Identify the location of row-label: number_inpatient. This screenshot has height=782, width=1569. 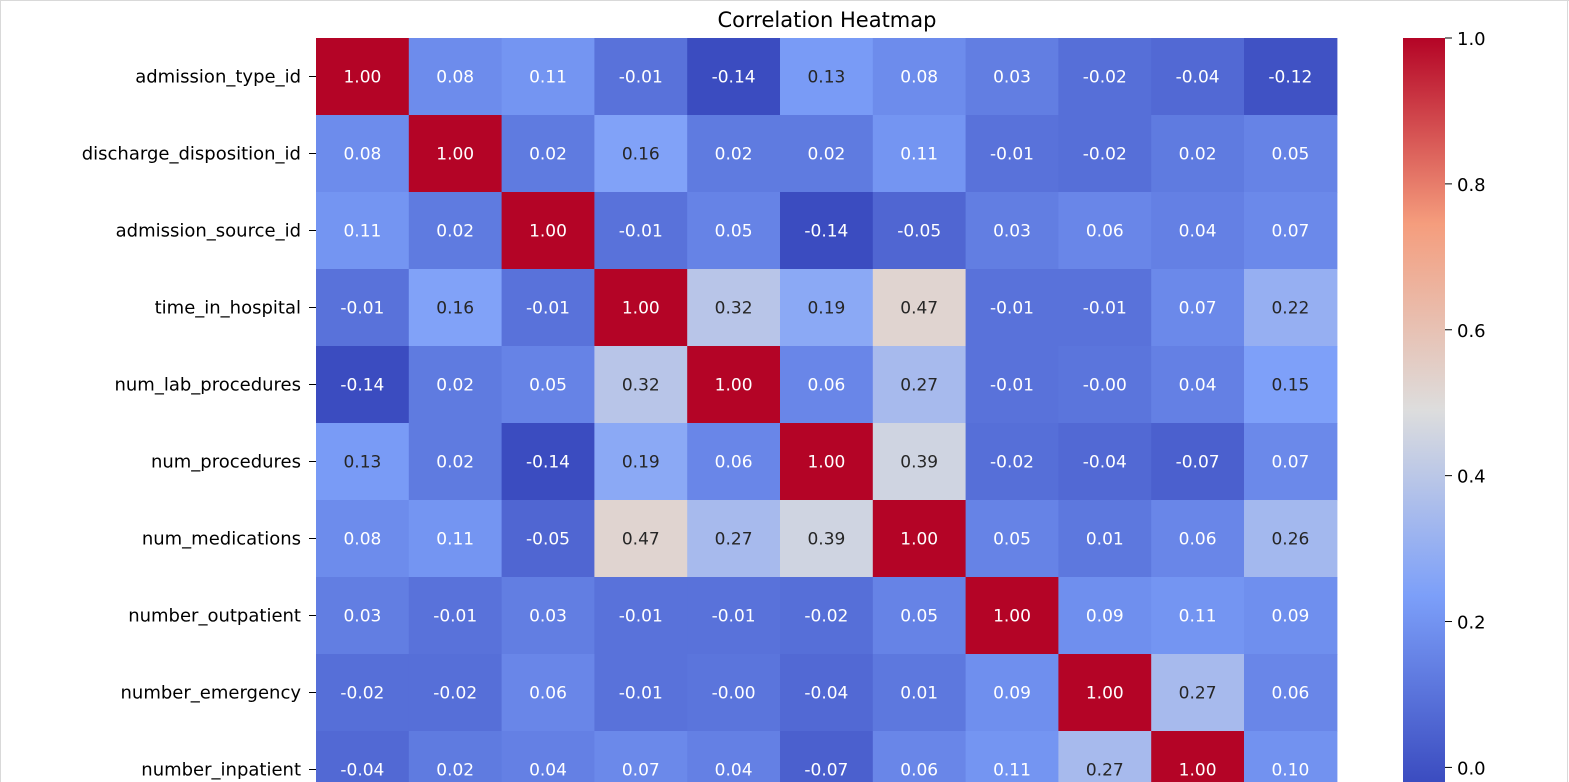
(221, 770).